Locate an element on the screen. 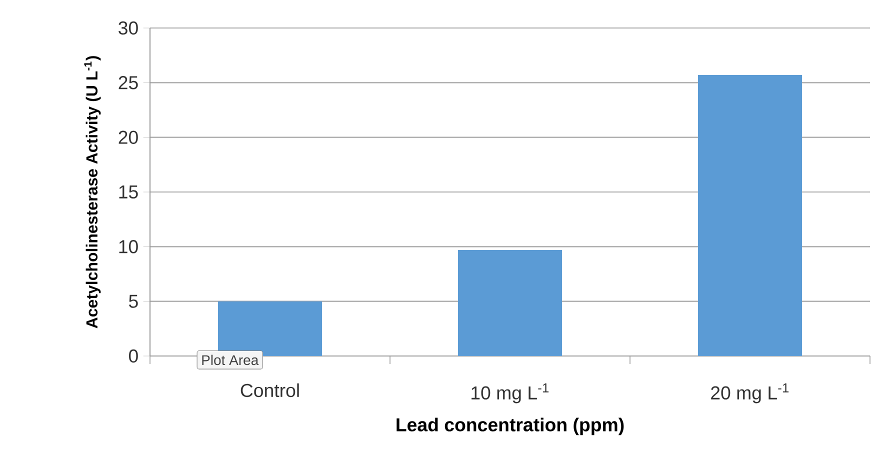 The height and width of the screenshot is (455, 873). y-tick-label: 30 is located at coordinates (128, 28).